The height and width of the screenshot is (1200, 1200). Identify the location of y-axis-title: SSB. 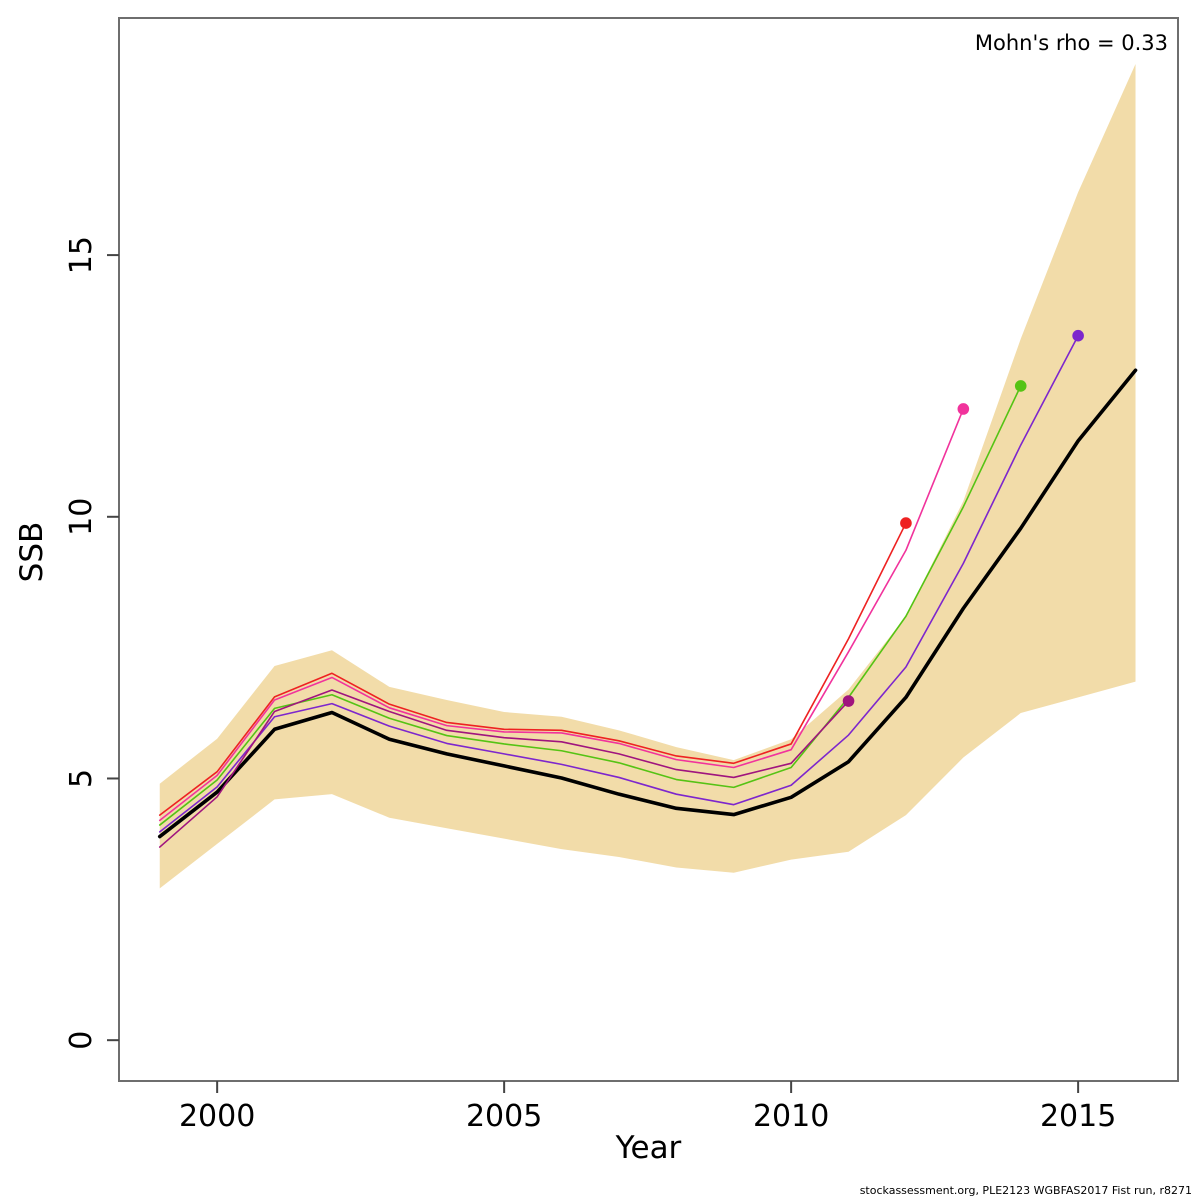
(32, 552).